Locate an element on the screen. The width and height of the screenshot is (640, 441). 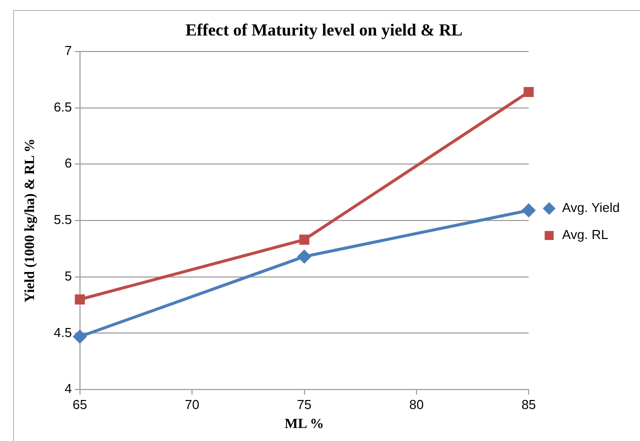
y-tick-label: 6.5 is located at coordinates (63, 106).